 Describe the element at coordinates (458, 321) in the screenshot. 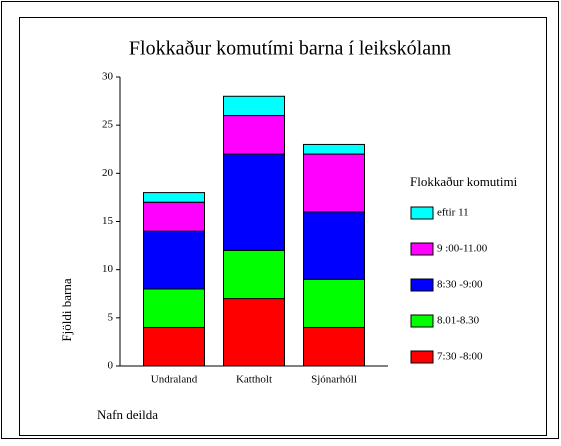

I see `legend-label: 8.01-8.30` at that location.